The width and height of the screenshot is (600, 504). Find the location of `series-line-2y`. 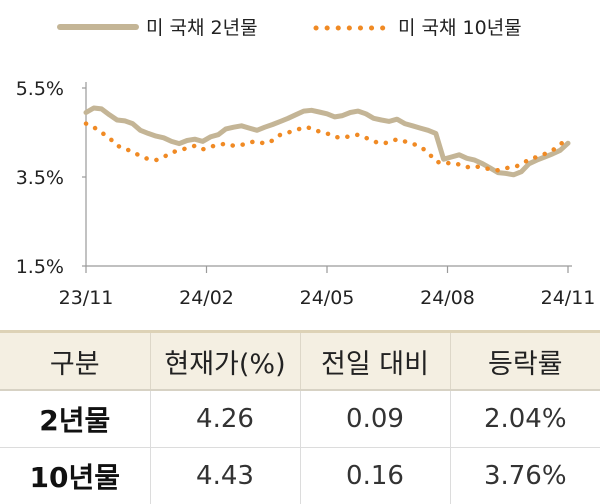

series-line-2y is located at coordinates (327, 141).